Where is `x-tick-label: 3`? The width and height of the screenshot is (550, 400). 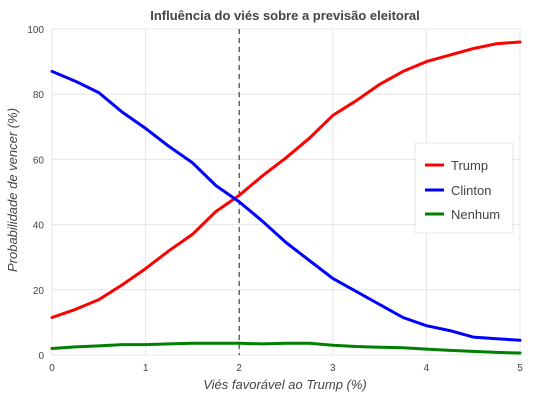
x-tick-label: 3 is located at coordinates (333, 368).